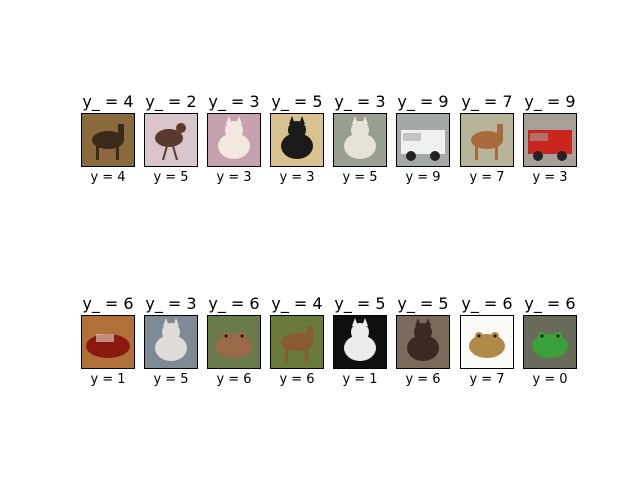  What do you see at coordinates (108, 342) in the screenshot?
I see `car-icon` at bounding box center [108, 342].